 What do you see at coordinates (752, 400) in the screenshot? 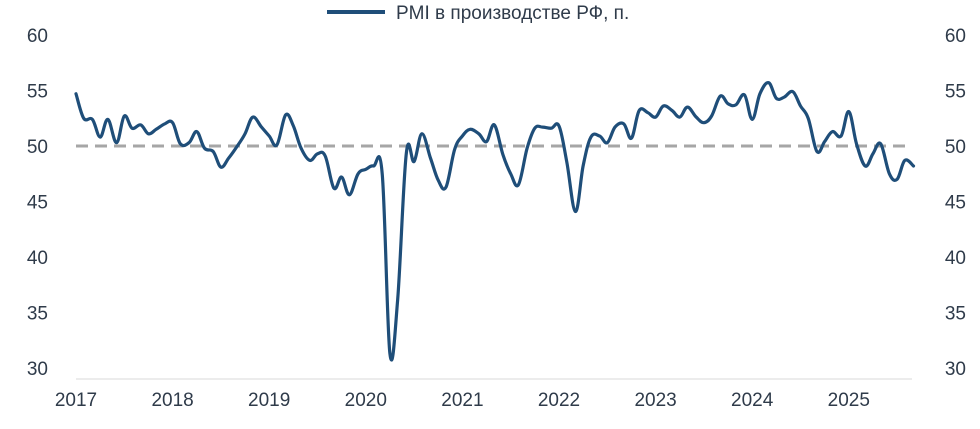
I see `x-tick-label: 2024` at bounding box center [752, 400].